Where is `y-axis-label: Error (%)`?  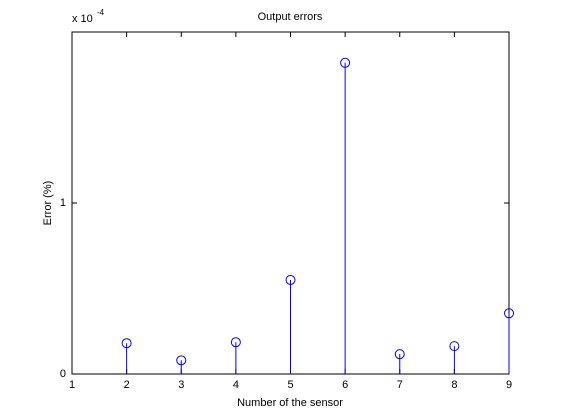 y-axis-label: Error (%) is located at coordinates (48, 203).